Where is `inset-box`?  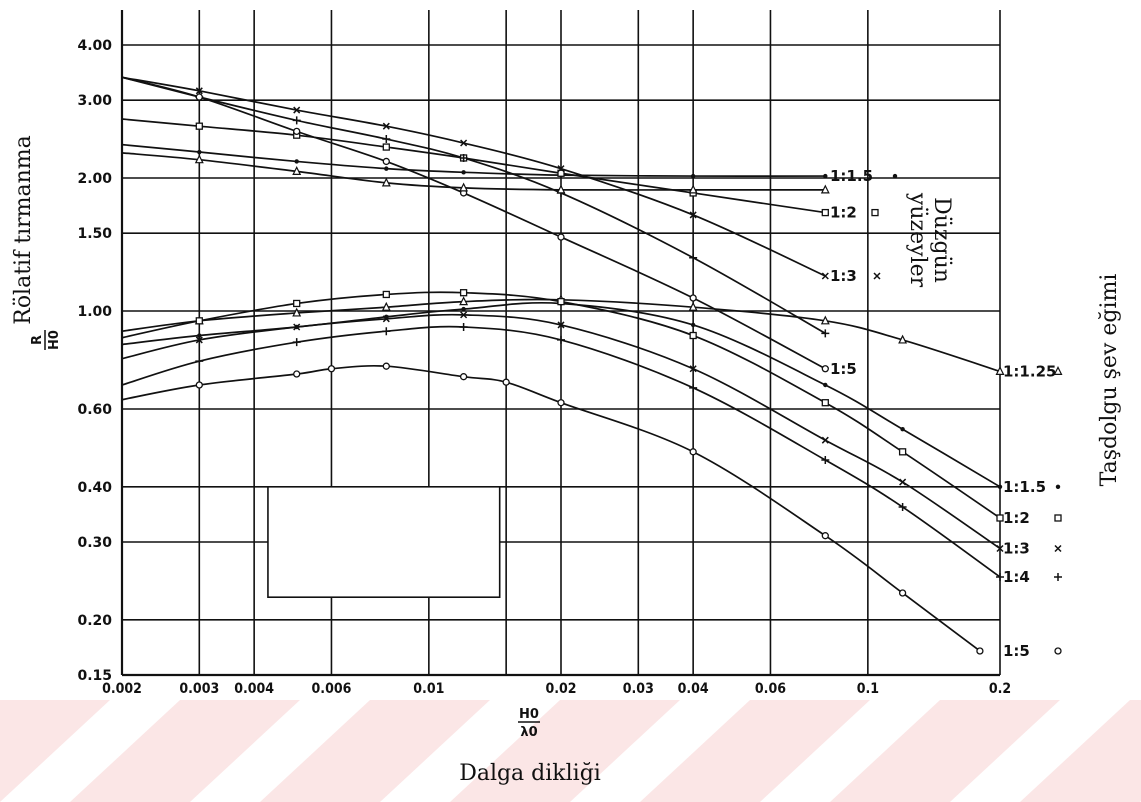 inset-box is located at coordinates (384, 542).